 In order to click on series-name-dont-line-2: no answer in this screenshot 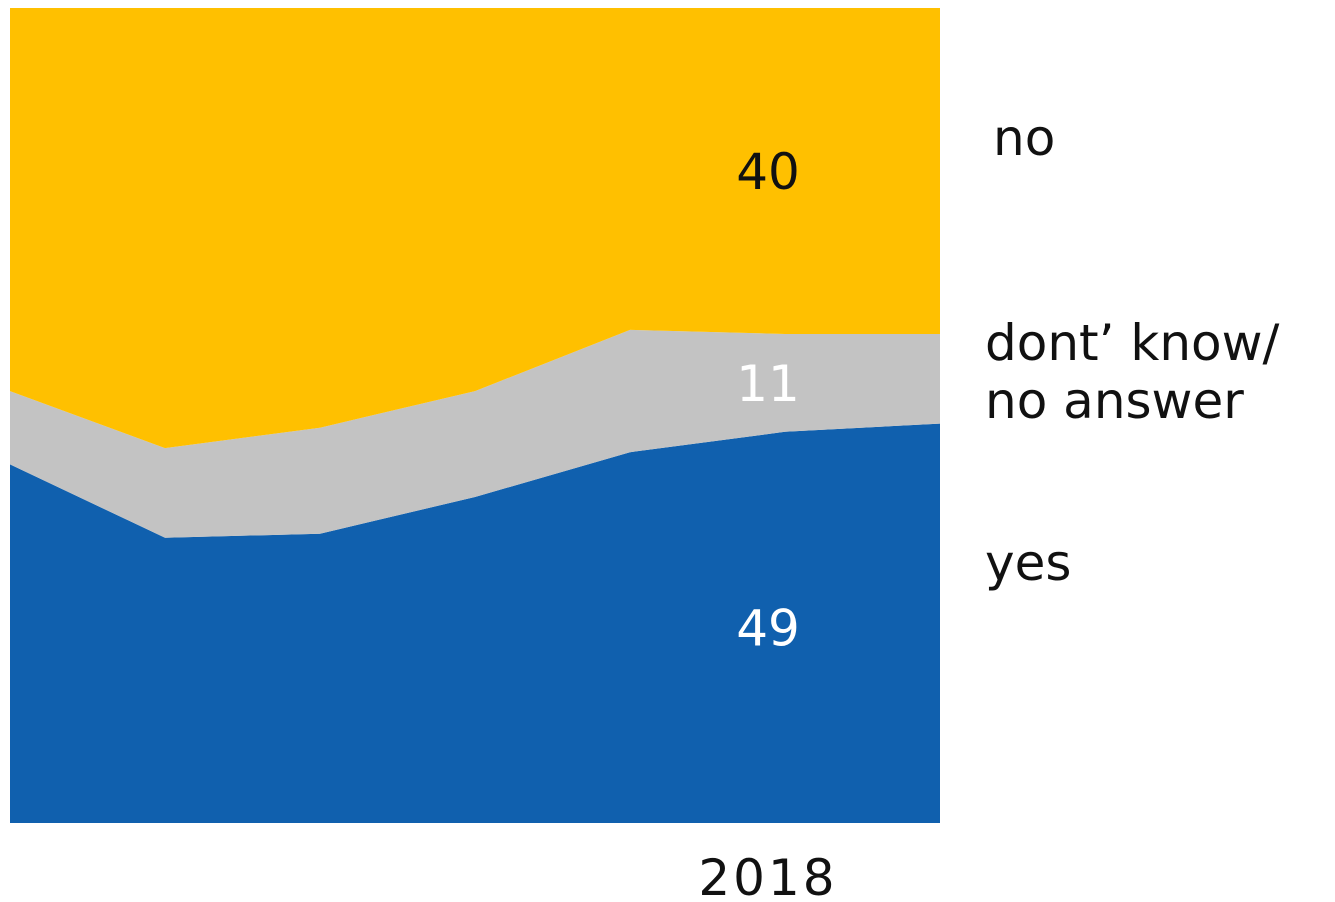, I will do `click(1114, 401)`.